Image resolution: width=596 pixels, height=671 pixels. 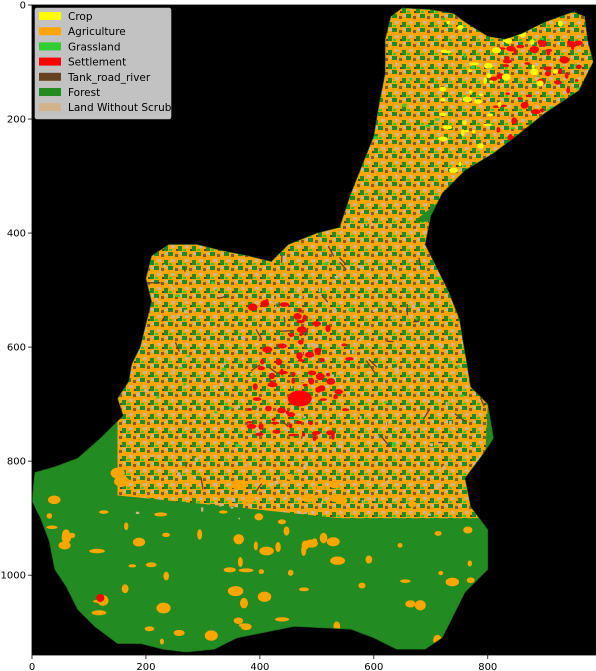 I want to click on legend-label: Land Without Scrub, so click(x=120, y=108).